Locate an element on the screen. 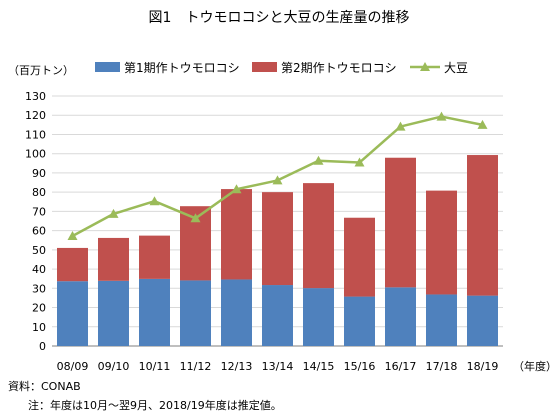 Image resolution: width=558 pixels, height=420 pixels. x-tick-label: 15/16 is located at coordinates (360, 366).